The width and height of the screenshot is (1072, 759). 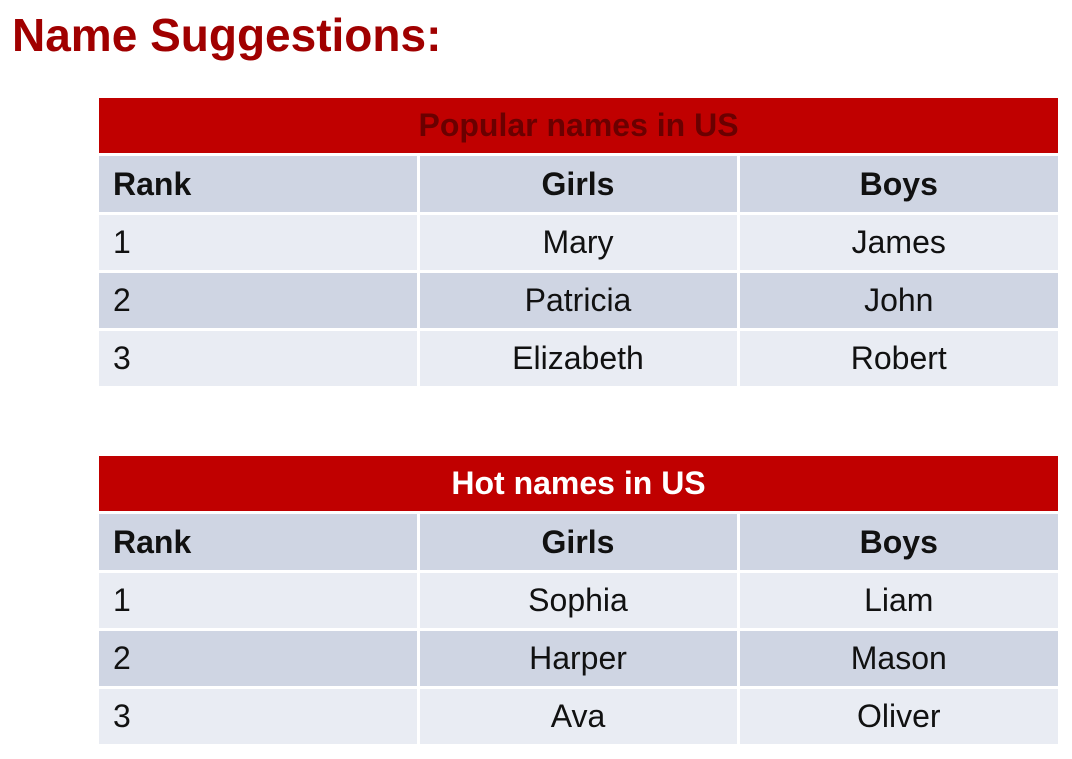 I want to click on girl-name-cell: Ava, so click(x=577, y=715).